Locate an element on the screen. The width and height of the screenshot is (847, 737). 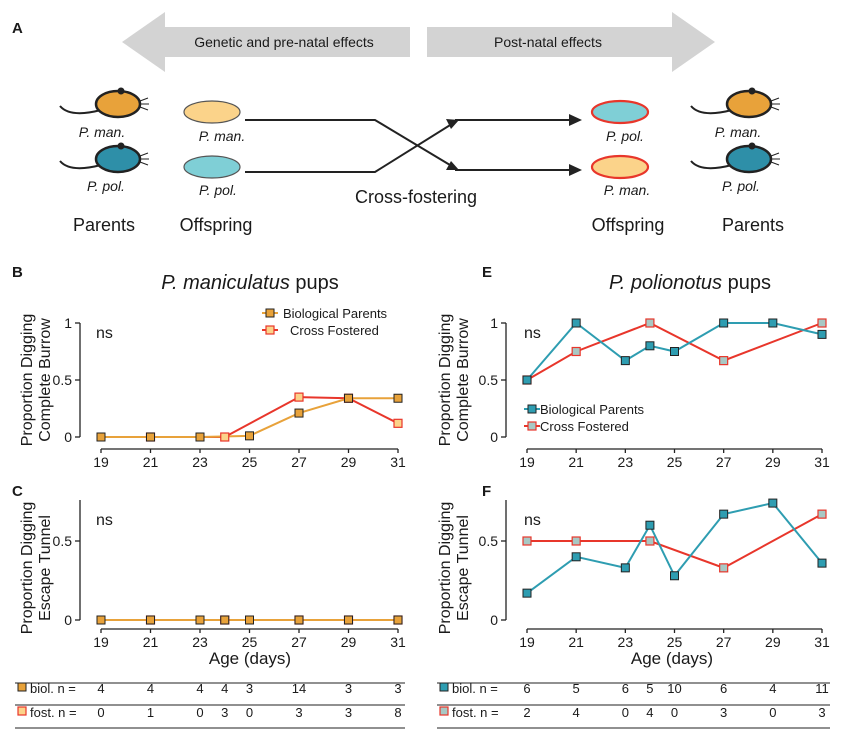
n-row-marker-fost is located at coordinates (22, 711).